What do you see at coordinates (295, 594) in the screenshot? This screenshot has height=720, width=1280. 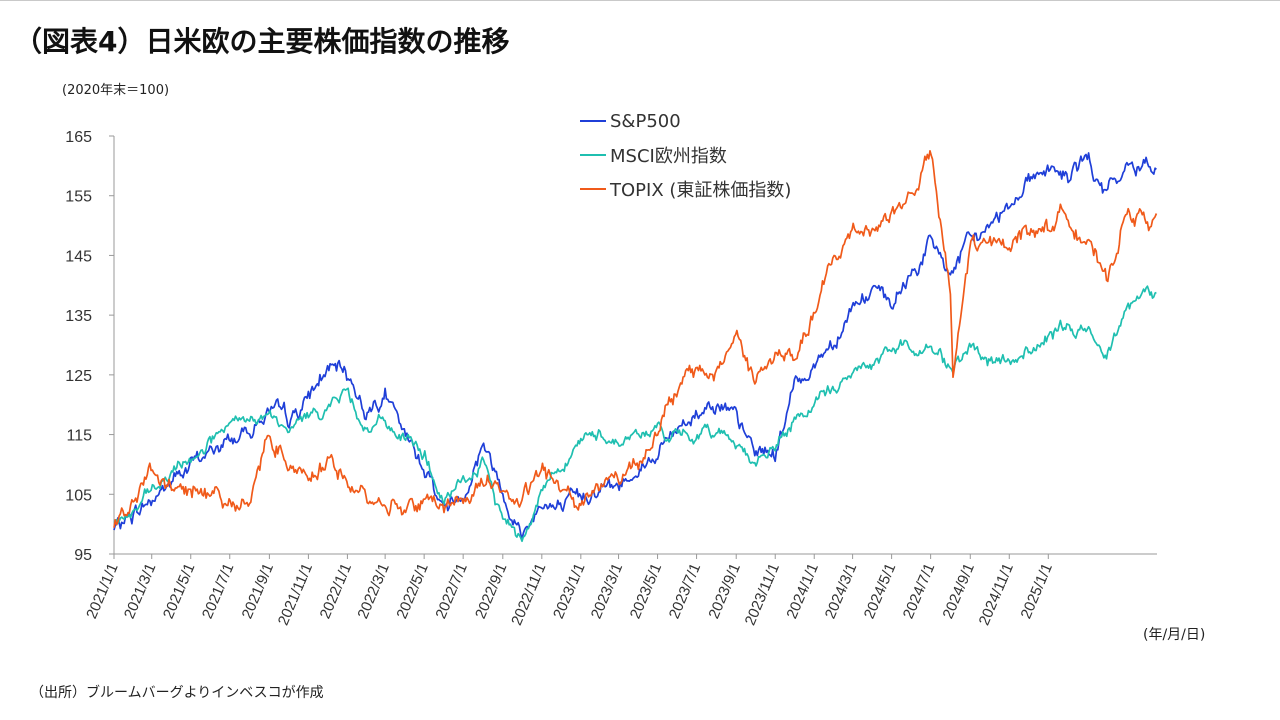 I see `x-tick-label: 2021/11/1` at bounding box center [295, 594].